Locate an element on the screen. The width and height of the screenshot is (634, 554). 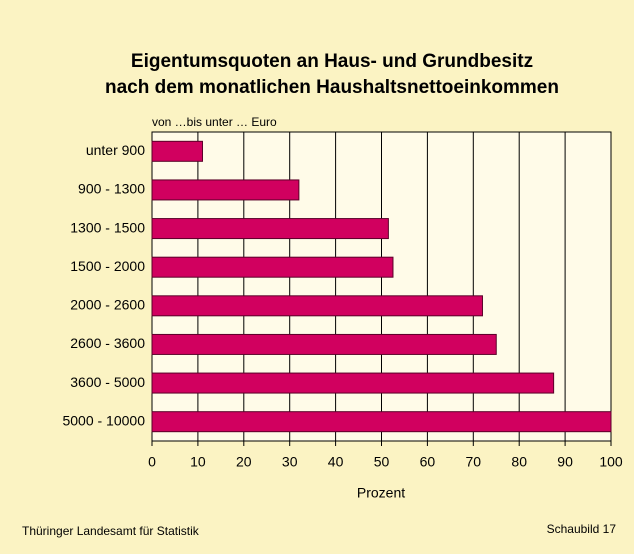
x-tick-label: 10 is located at coordinates (198, 462).